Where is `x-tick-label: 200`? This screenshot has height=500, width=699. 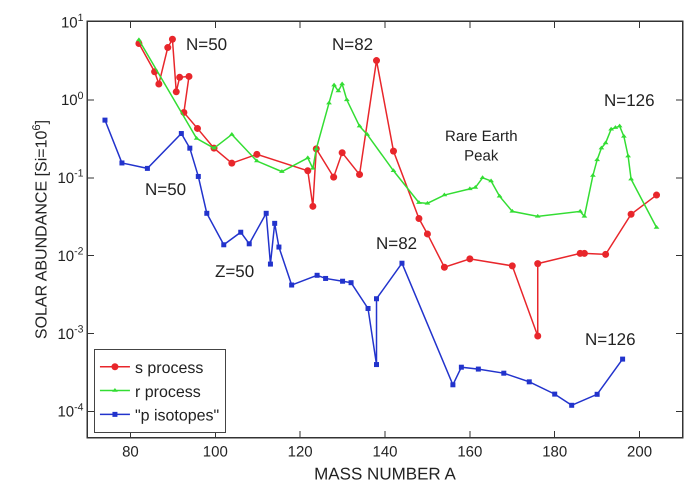 x-tick-label: 200 is located at coordinates (639, 452).